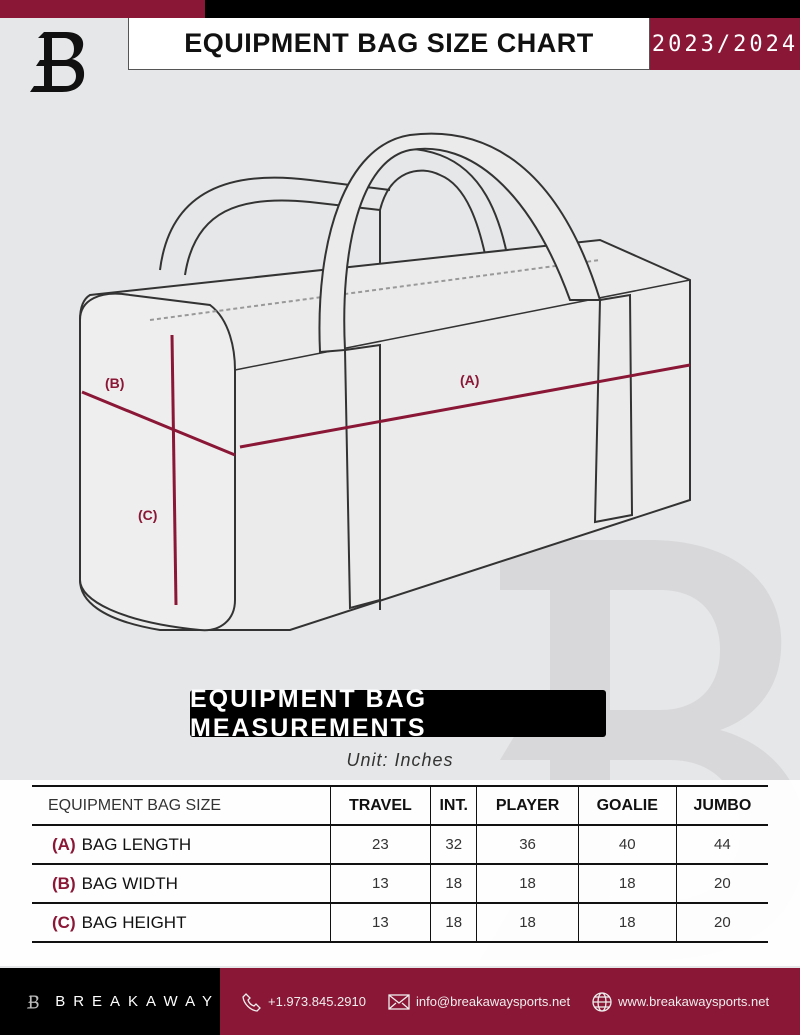 The width and height of the screenshot is (800, 1035). I want to click on email-link: info@breakawaysports.net, so click(493, 1001).